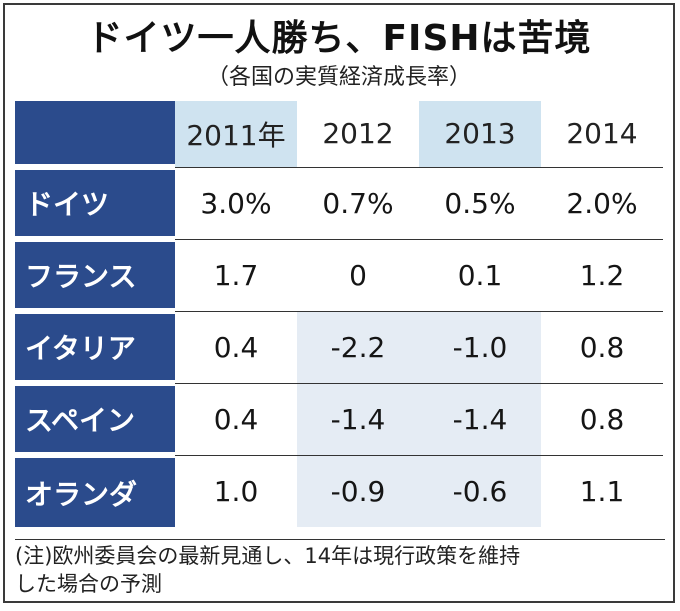 This screenshot has width=680, height=611. What do you see at coordinates (602, 274) in the screenshot?
I see `table-cell: 1.2` at bounding box center [602, 274].